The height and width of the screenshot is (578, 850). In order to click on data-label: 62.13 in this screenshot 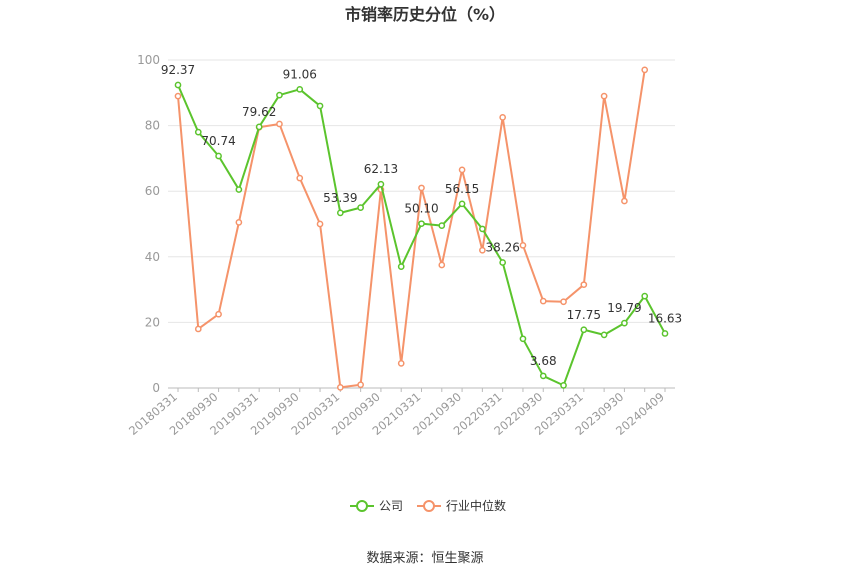, I will do `click(381, 169)`.